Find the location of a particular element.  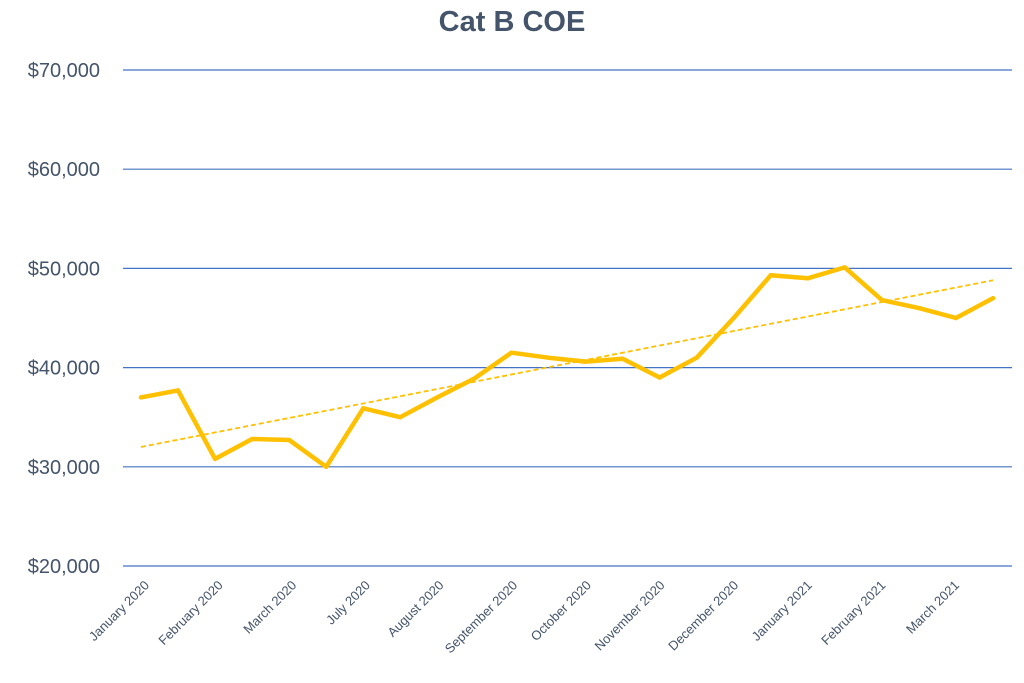

x-tick-label: February 2021 is located at coordinates (853, 613).